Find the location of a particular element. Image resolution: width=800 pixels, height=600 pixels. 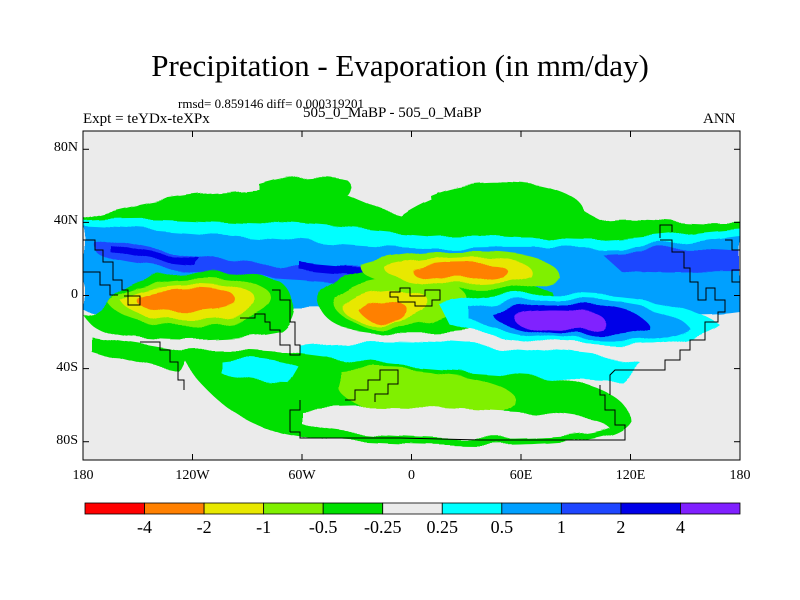

sh-cyan-west is located at coordinates (260, 371).